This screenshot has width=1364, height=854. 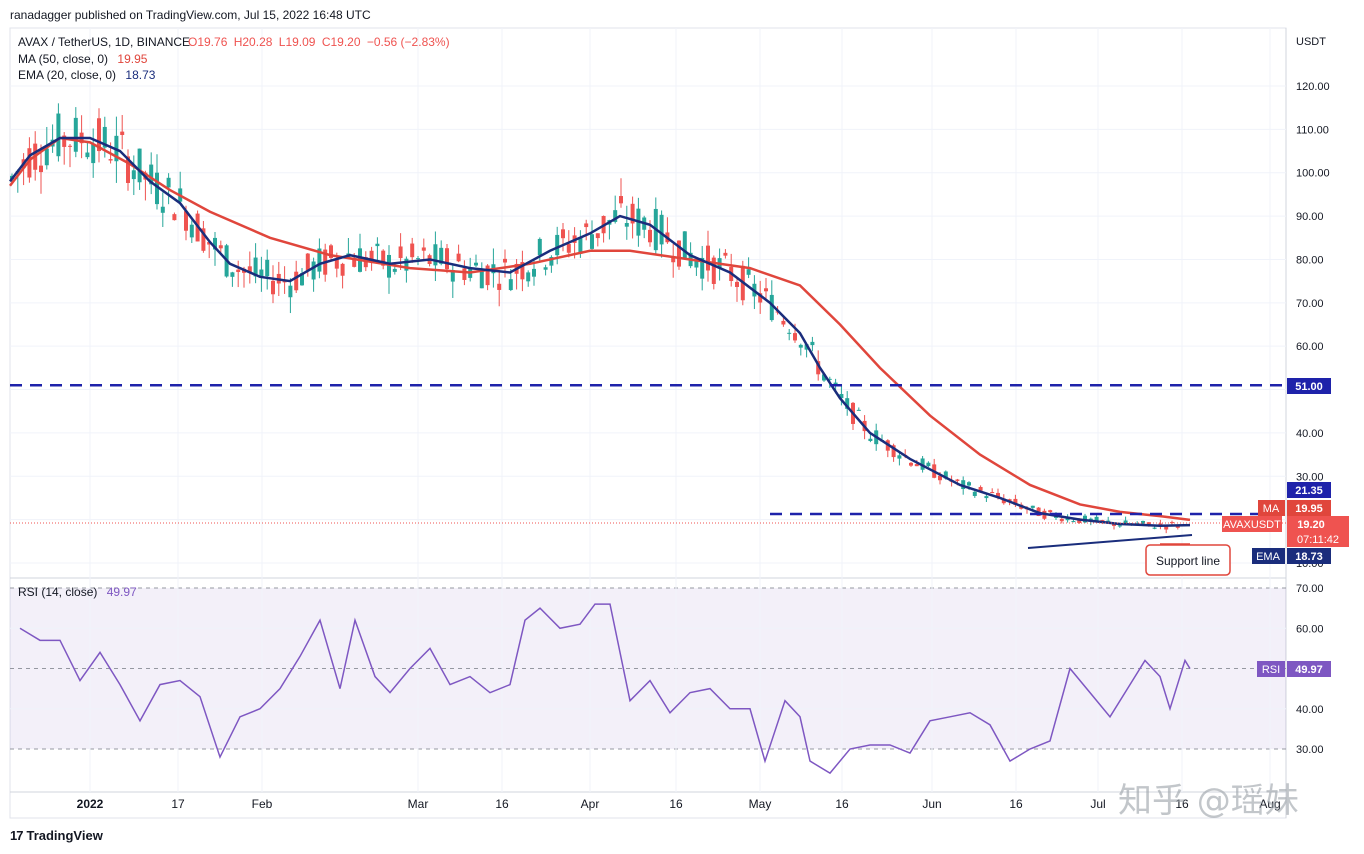 I want to click on time-tick-label: May, so click(x=760, y=804).